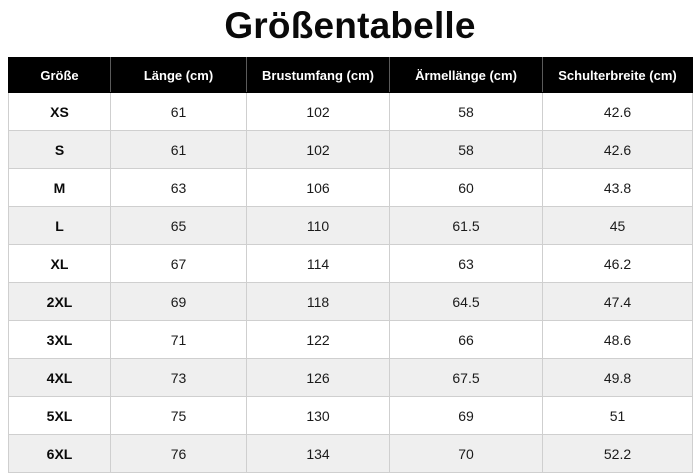 This screenshot has height=473, width=700. I want to click on size-cell: 2XL, so click(59, 301).